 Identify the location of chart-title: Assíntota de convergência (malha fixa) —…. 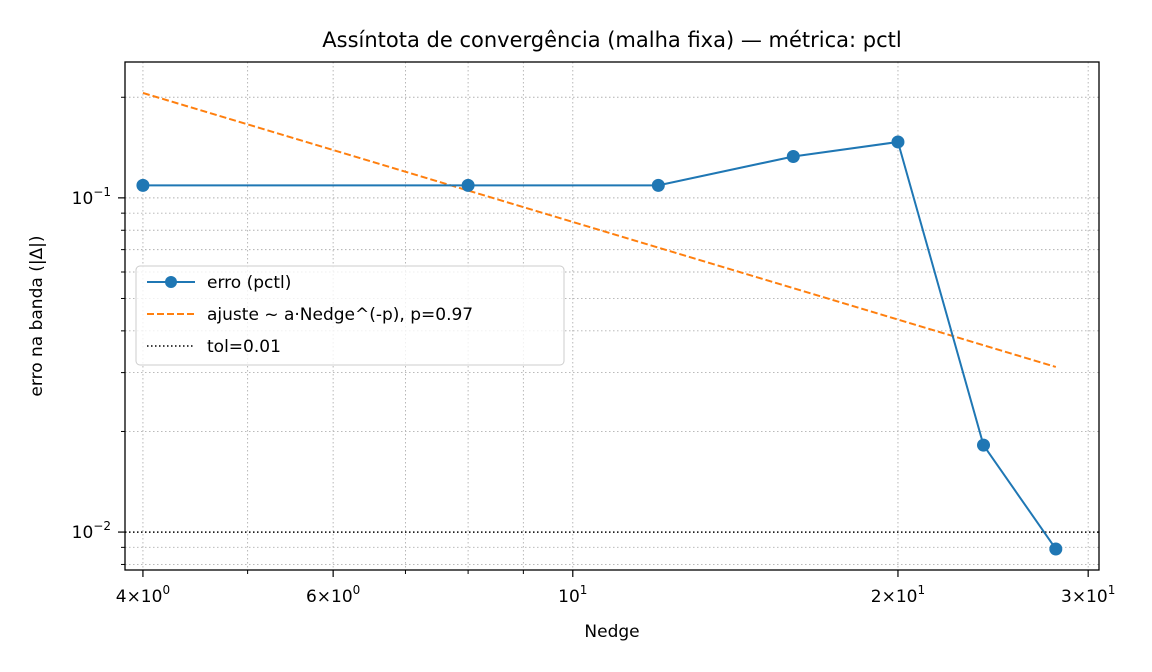
(611, 40).